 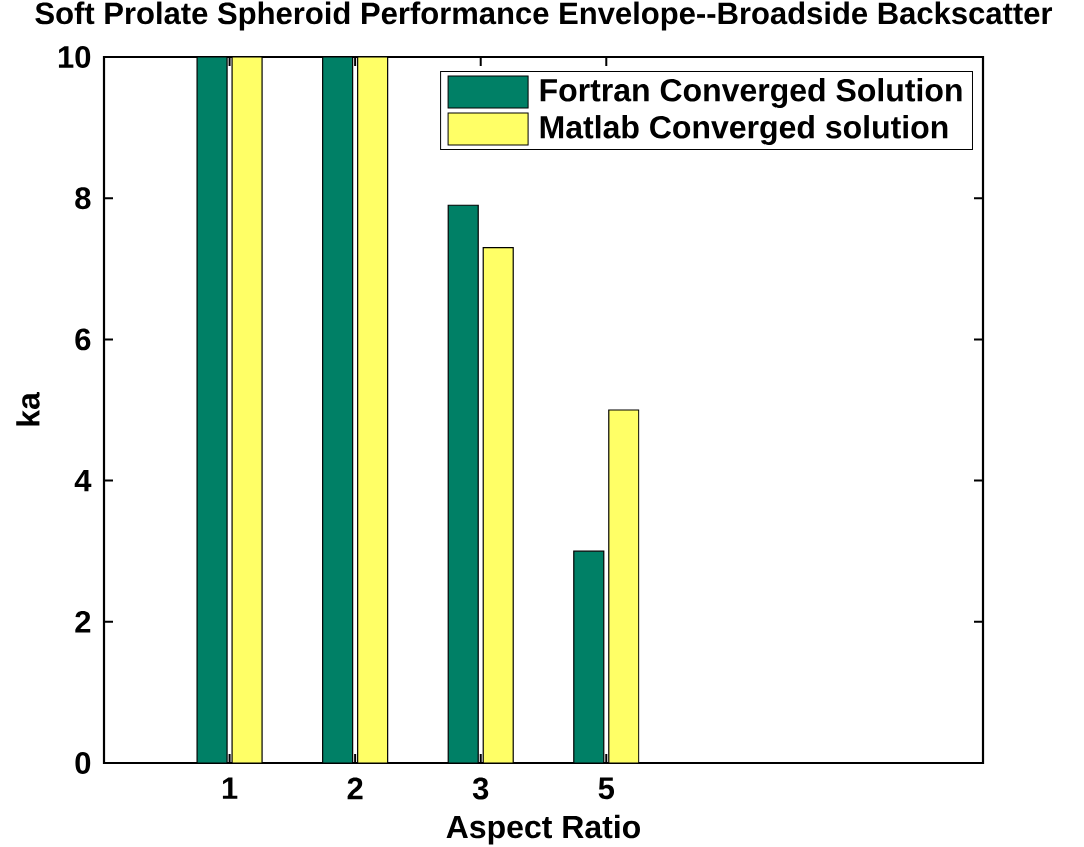 I want to click on x-axis-title: Aspect Ratio, so click(x=543, y=829).